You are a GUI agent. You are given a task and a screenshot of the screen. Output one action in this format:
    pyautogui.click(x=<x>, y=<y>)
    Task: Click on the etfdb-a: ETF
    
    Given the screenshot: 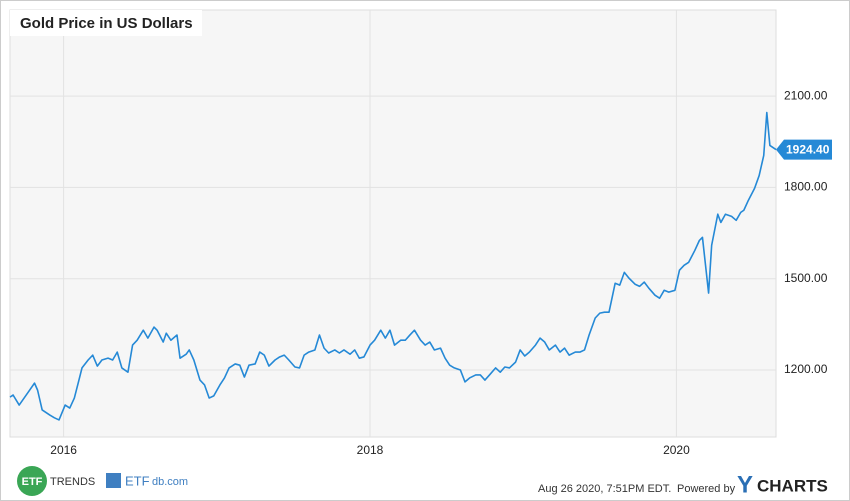 What is the action you would take?
    pyautogui.click(x=137, y=480)
    